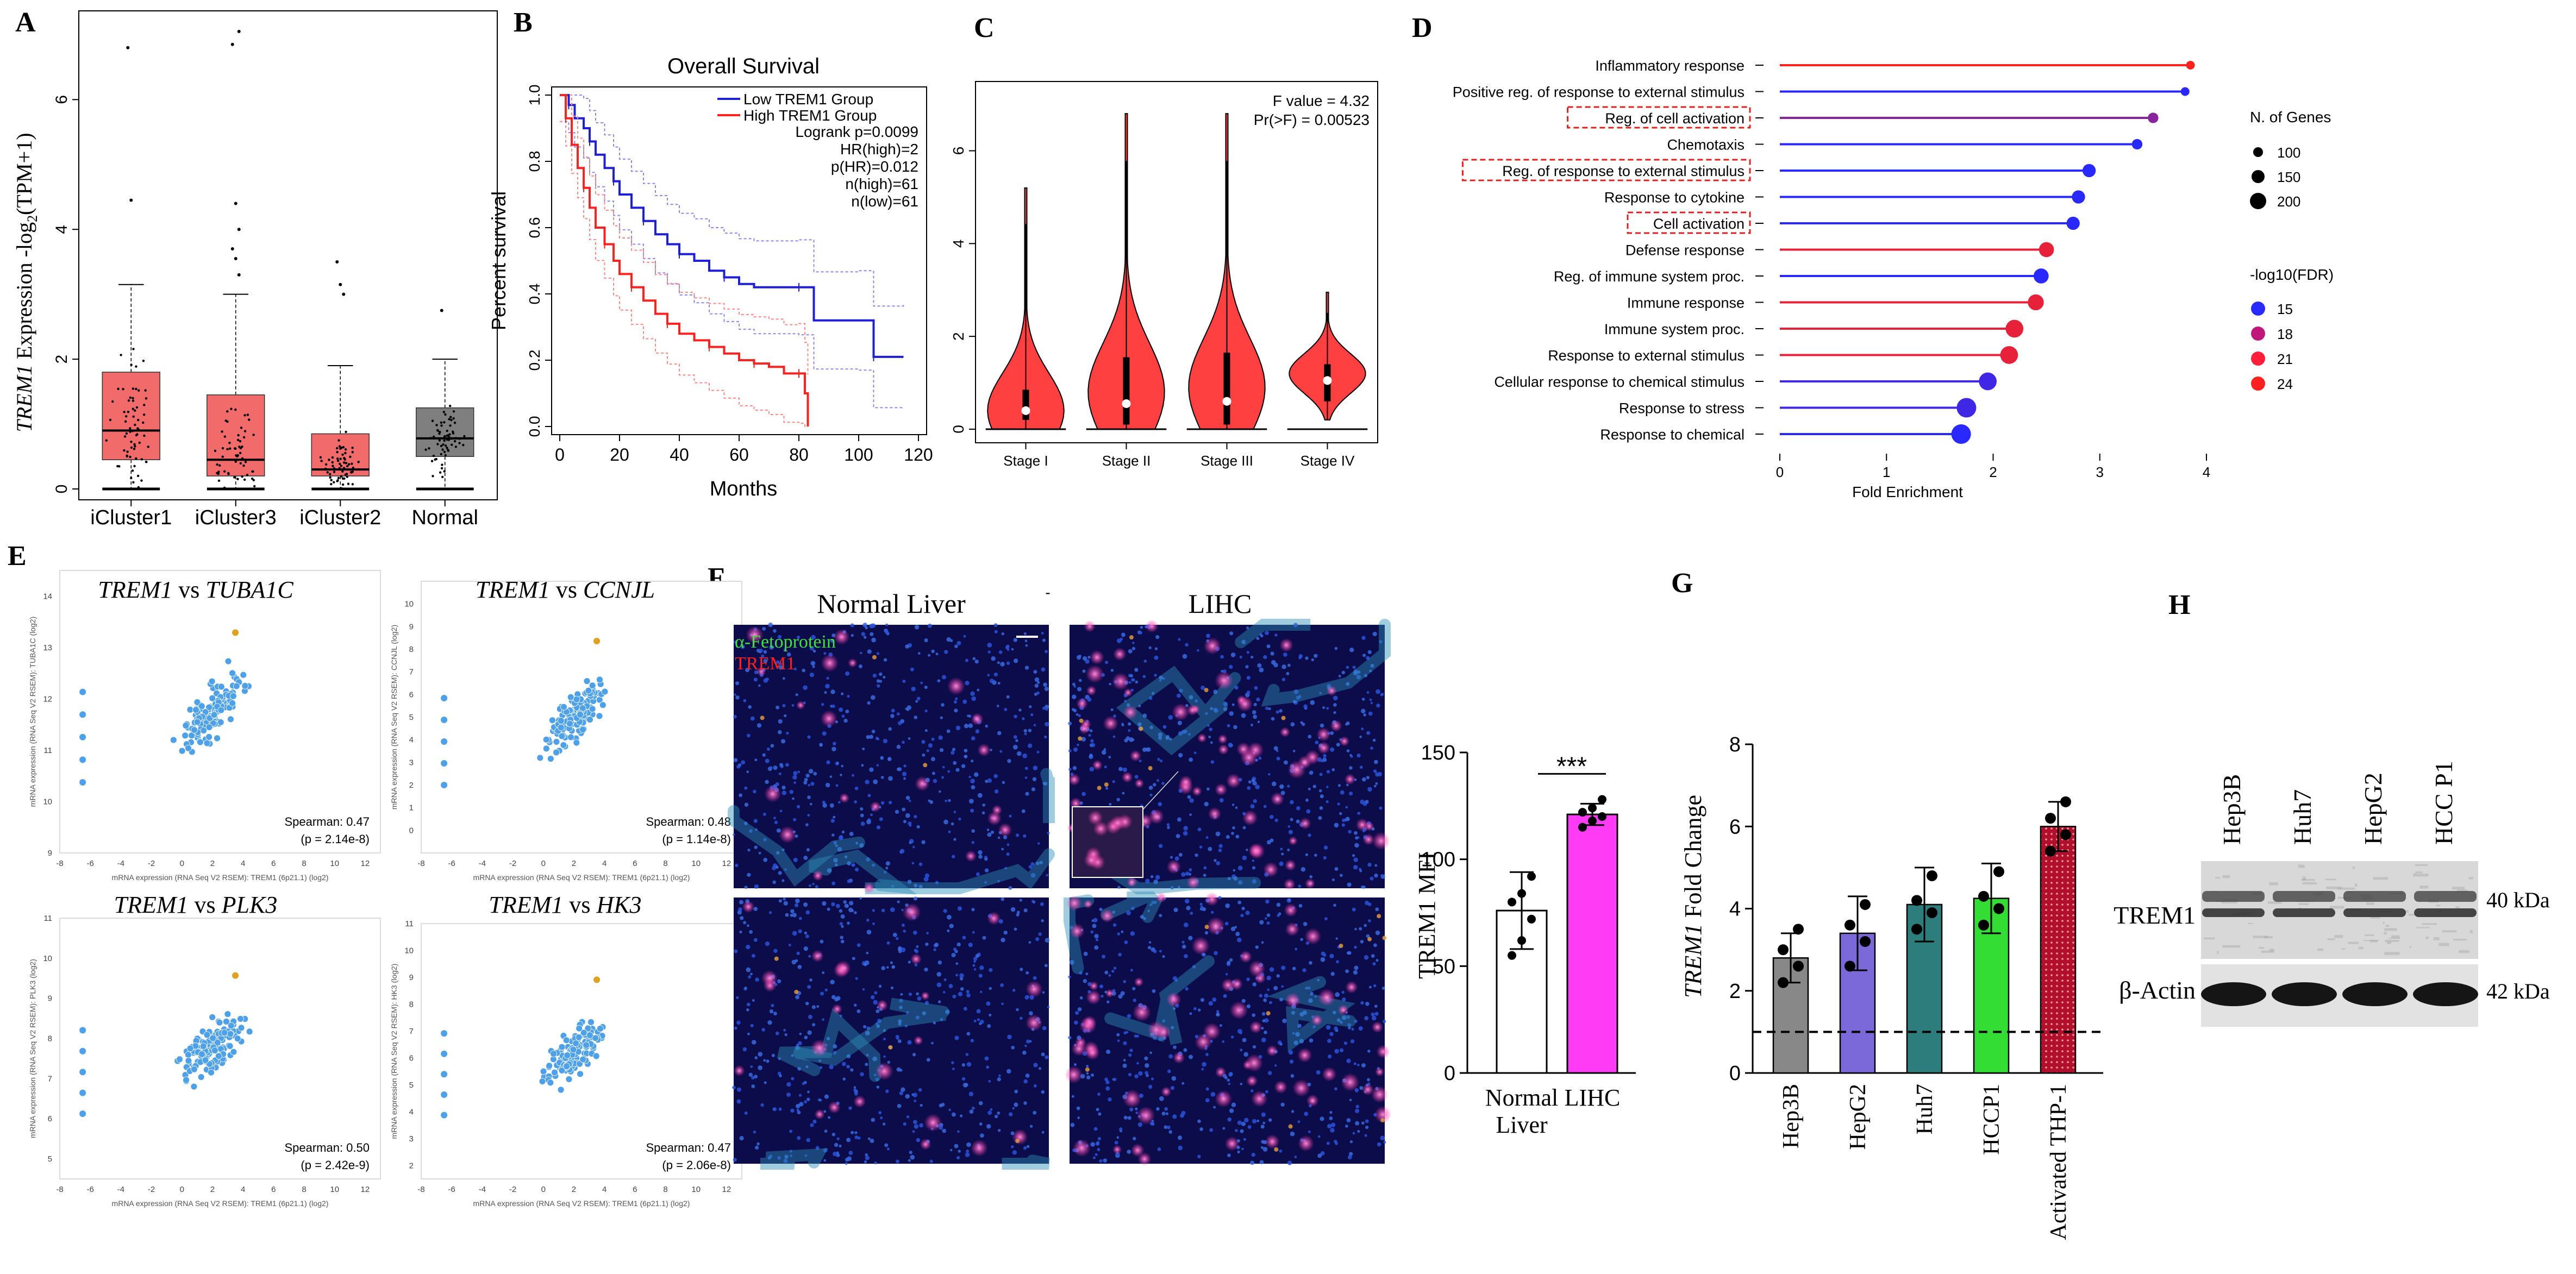  What do you see at coordinates (17, 556) in the screenshot?
I see `panel-letter-e: E` at bounding box center [17, 556].